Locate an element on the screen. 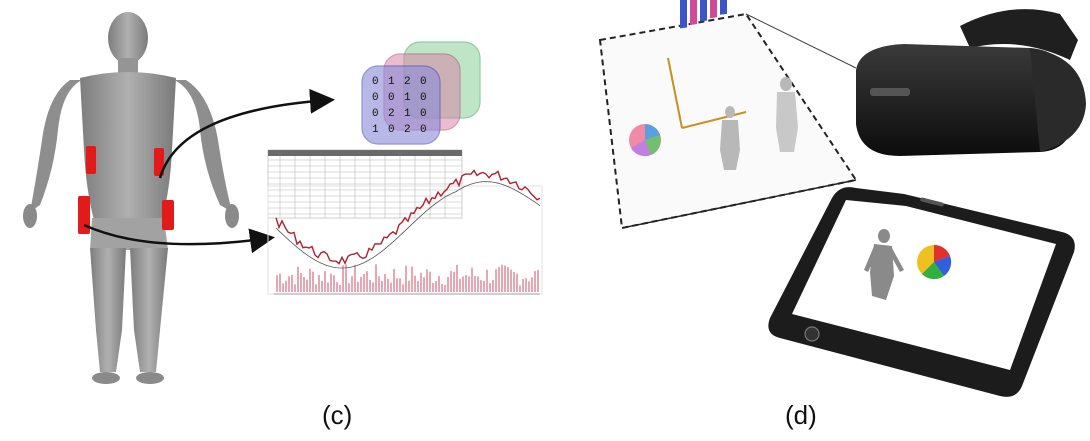 Image resolution: width=1090 pixels, height=441 pixels. arrow-to-chart is located at coordinates (179, 238).